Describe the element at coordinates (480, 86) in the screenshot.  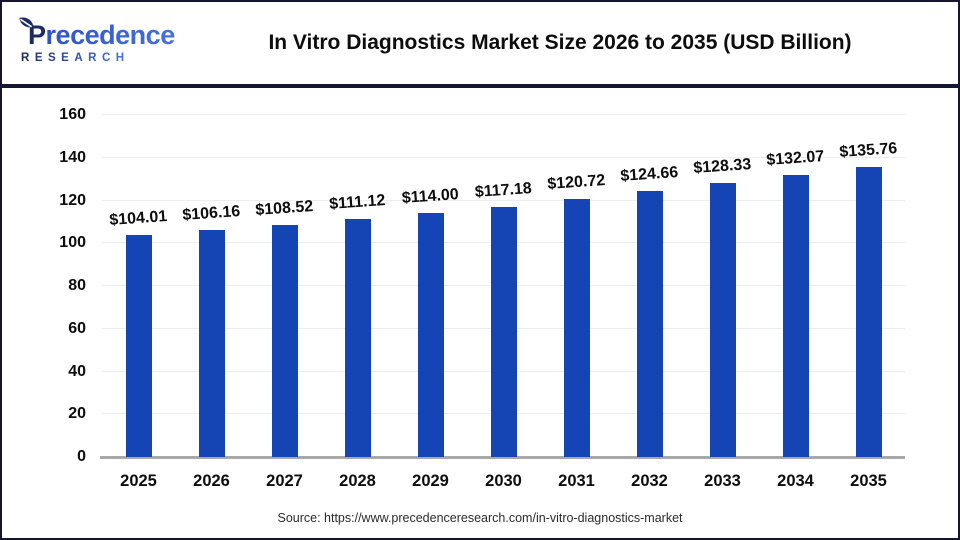
I see `header-divider` at that location.